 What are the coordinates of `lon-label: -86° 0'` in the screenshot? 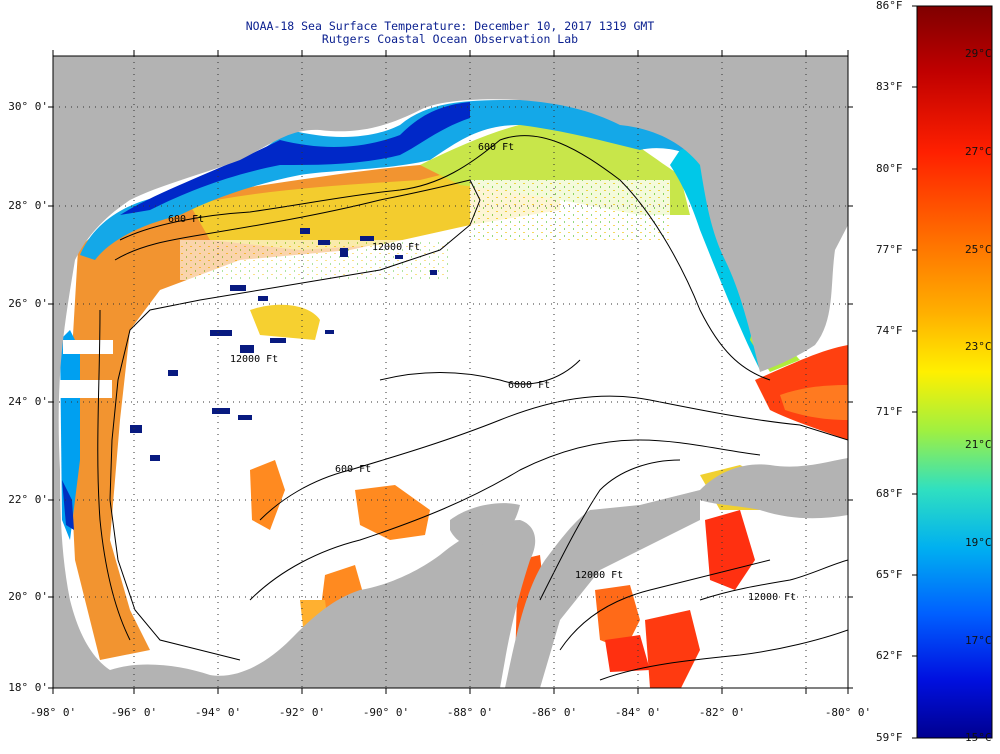 It's located at (554, 712).